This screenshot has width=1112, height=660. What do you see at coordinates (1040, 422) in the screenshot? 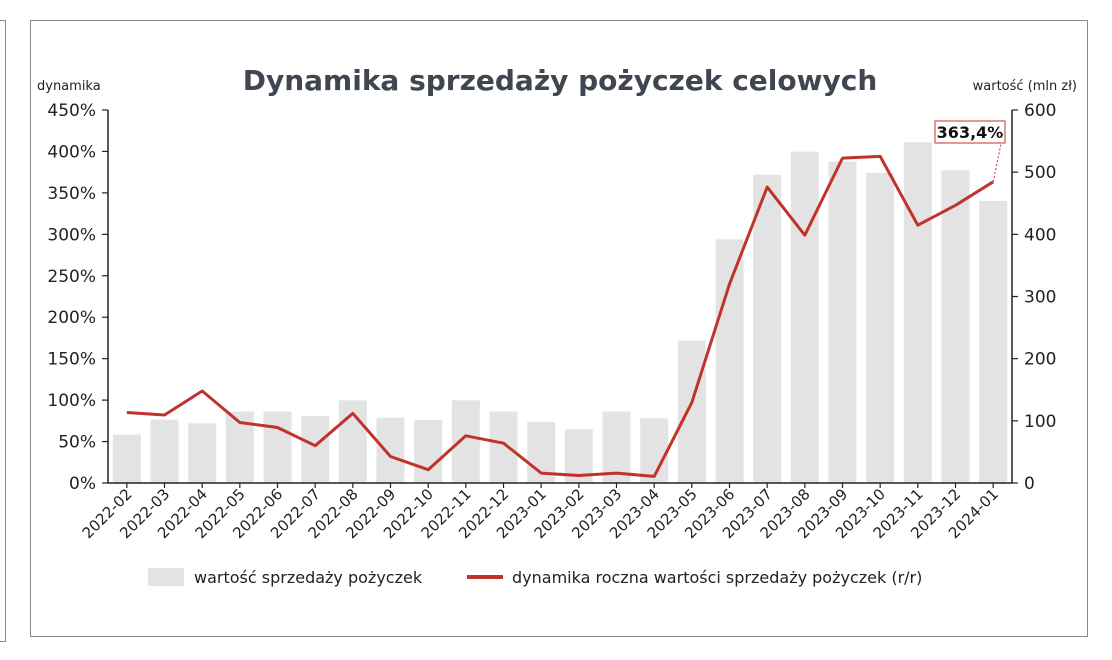
I see `right-tick-label: 100` at bounding box center [1040, 422].